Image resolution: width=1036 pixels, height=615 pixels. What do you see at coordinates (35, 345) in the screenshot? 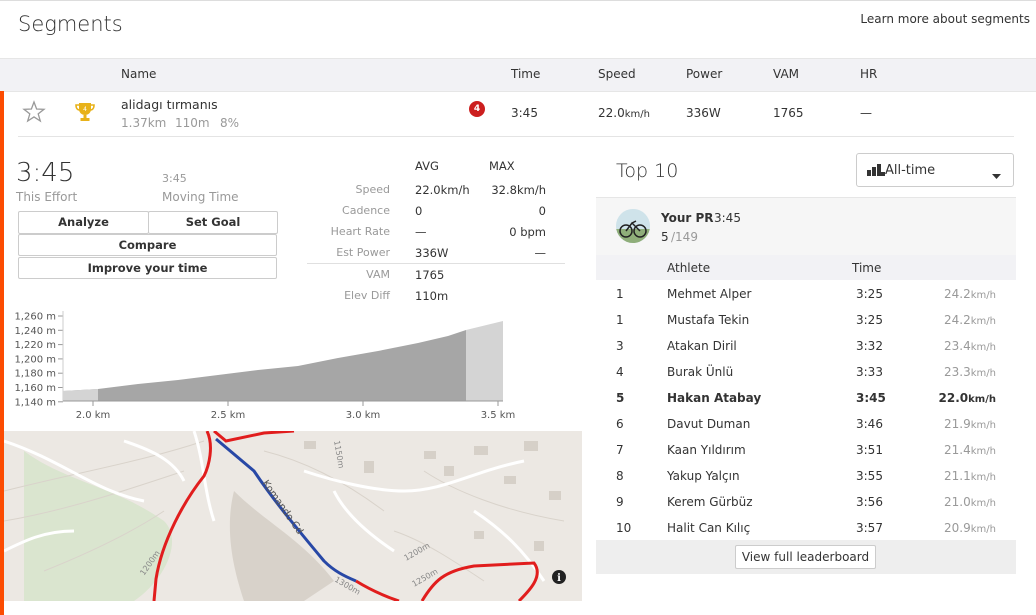
I see `y-tick-label: 1,220 m` at bounding box center [35, 345].